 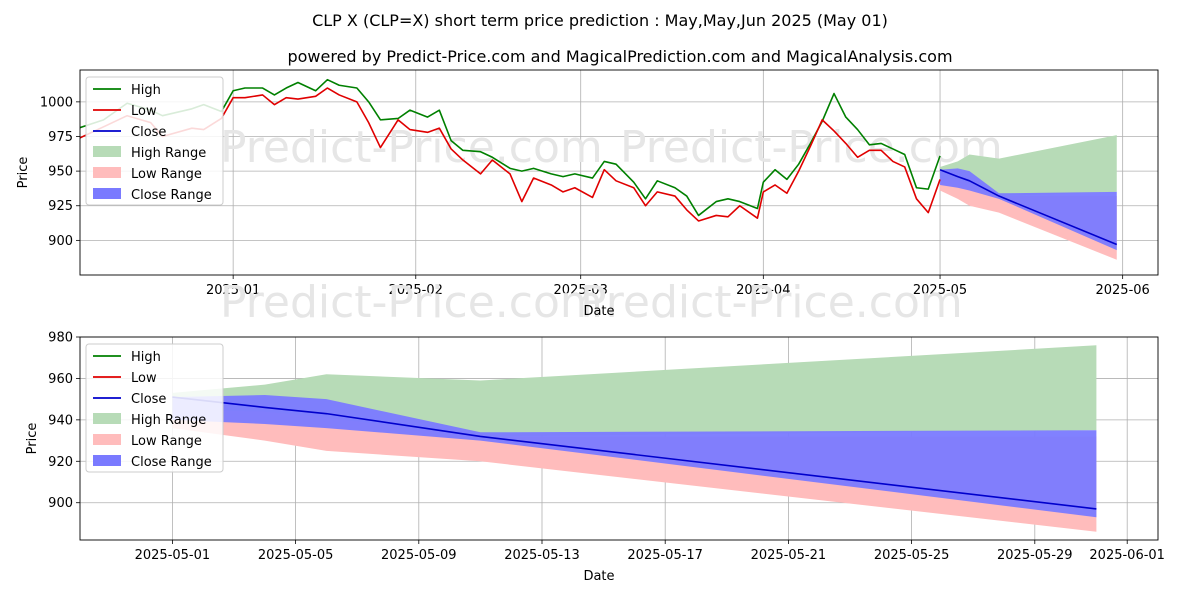 I want to click on x-tick-label: 2025-05-25, so click(x=912, y=555).